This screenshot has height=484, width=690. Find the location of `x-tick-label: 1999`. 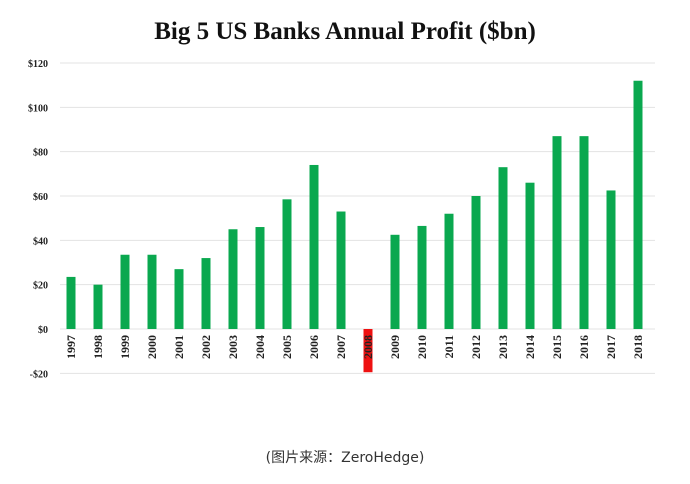

x-tick-label: 1999 is located at coordinates (125, 347).